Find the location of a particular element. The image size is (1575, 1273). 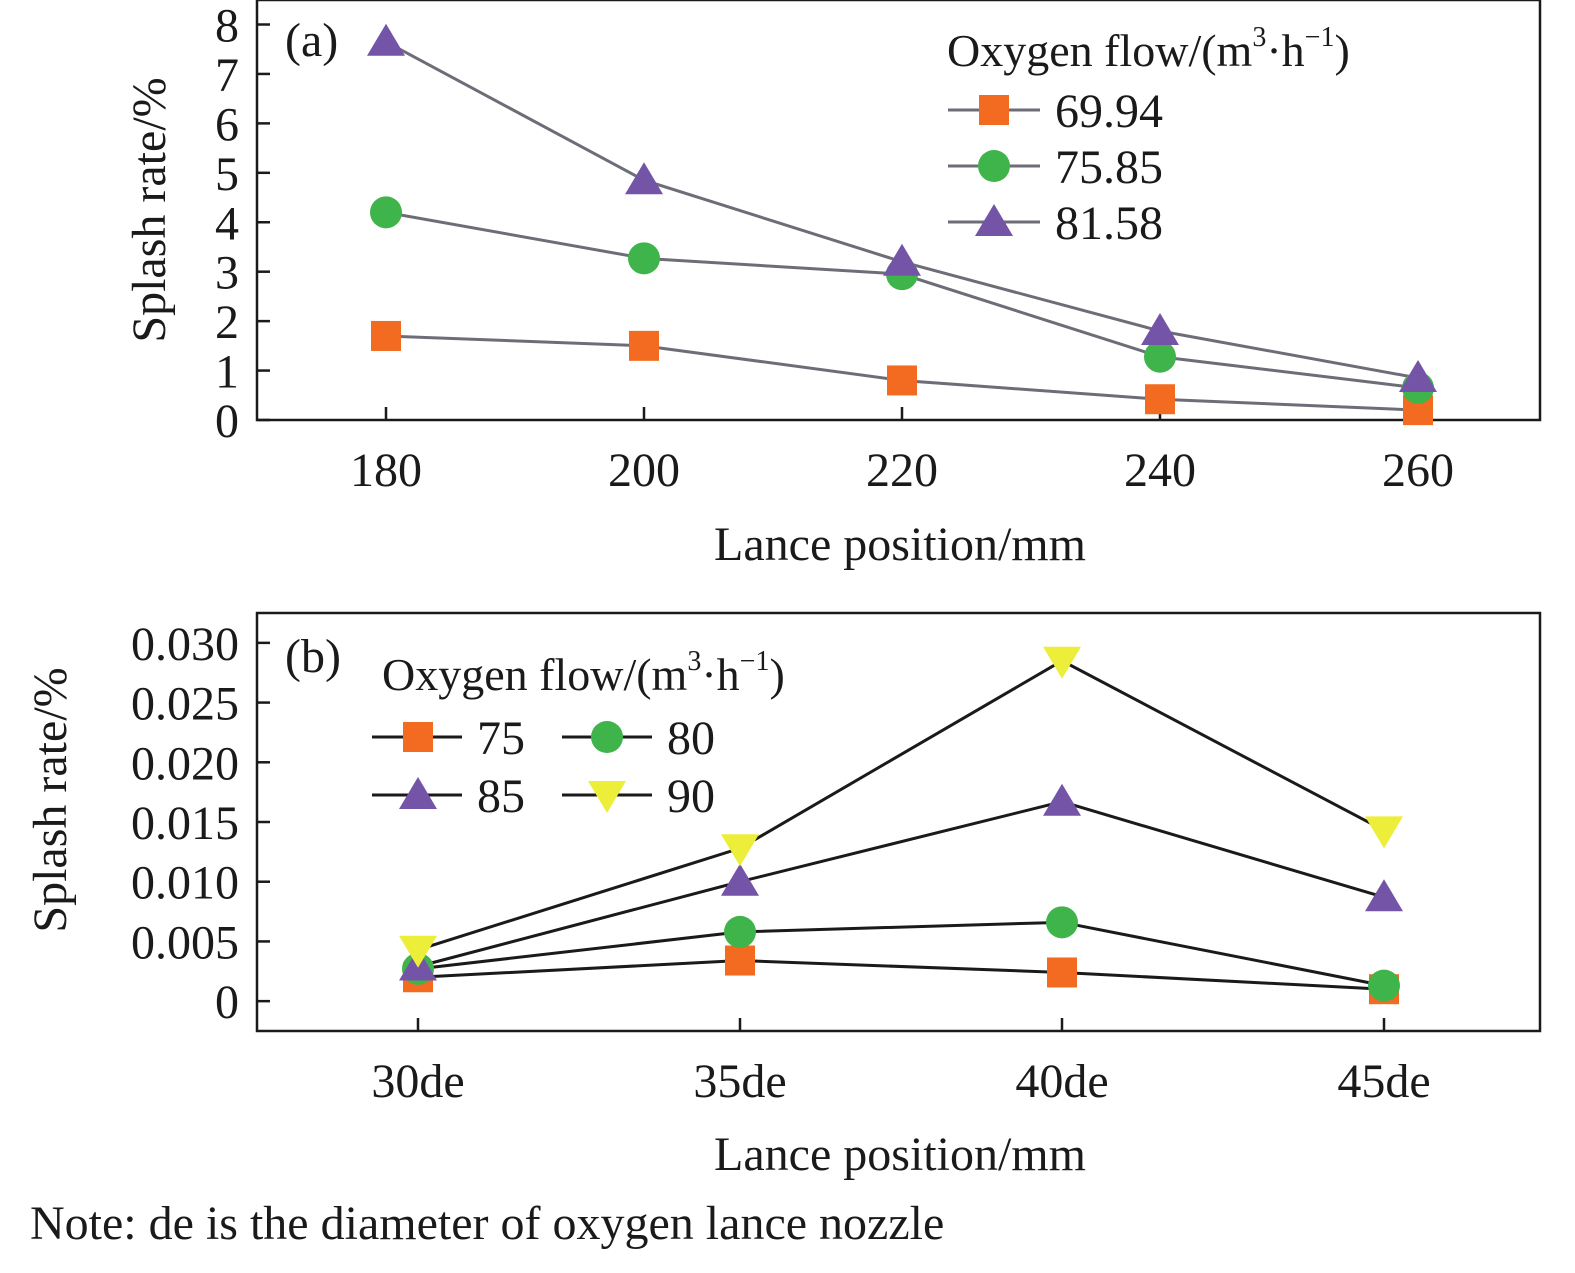

x-tick-label: 180 is located at coordinates (386, 470).